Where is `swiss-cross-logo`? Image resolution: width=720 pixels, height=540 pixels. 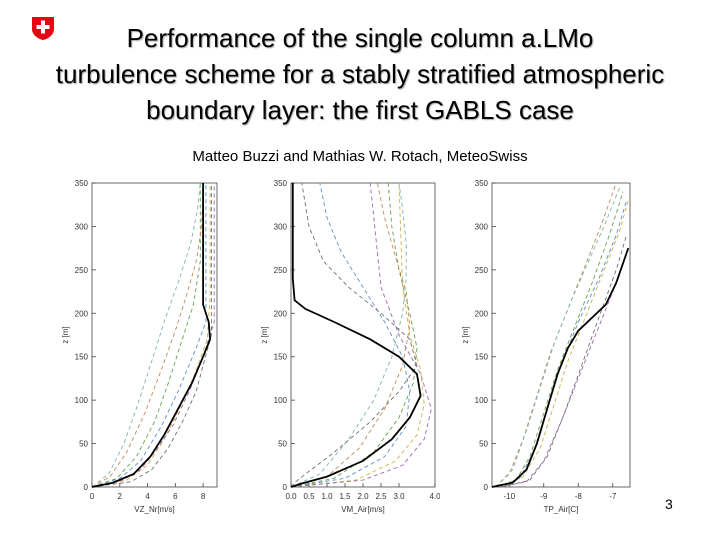
swiss-cross-logo is located at coordinates (43, 28).